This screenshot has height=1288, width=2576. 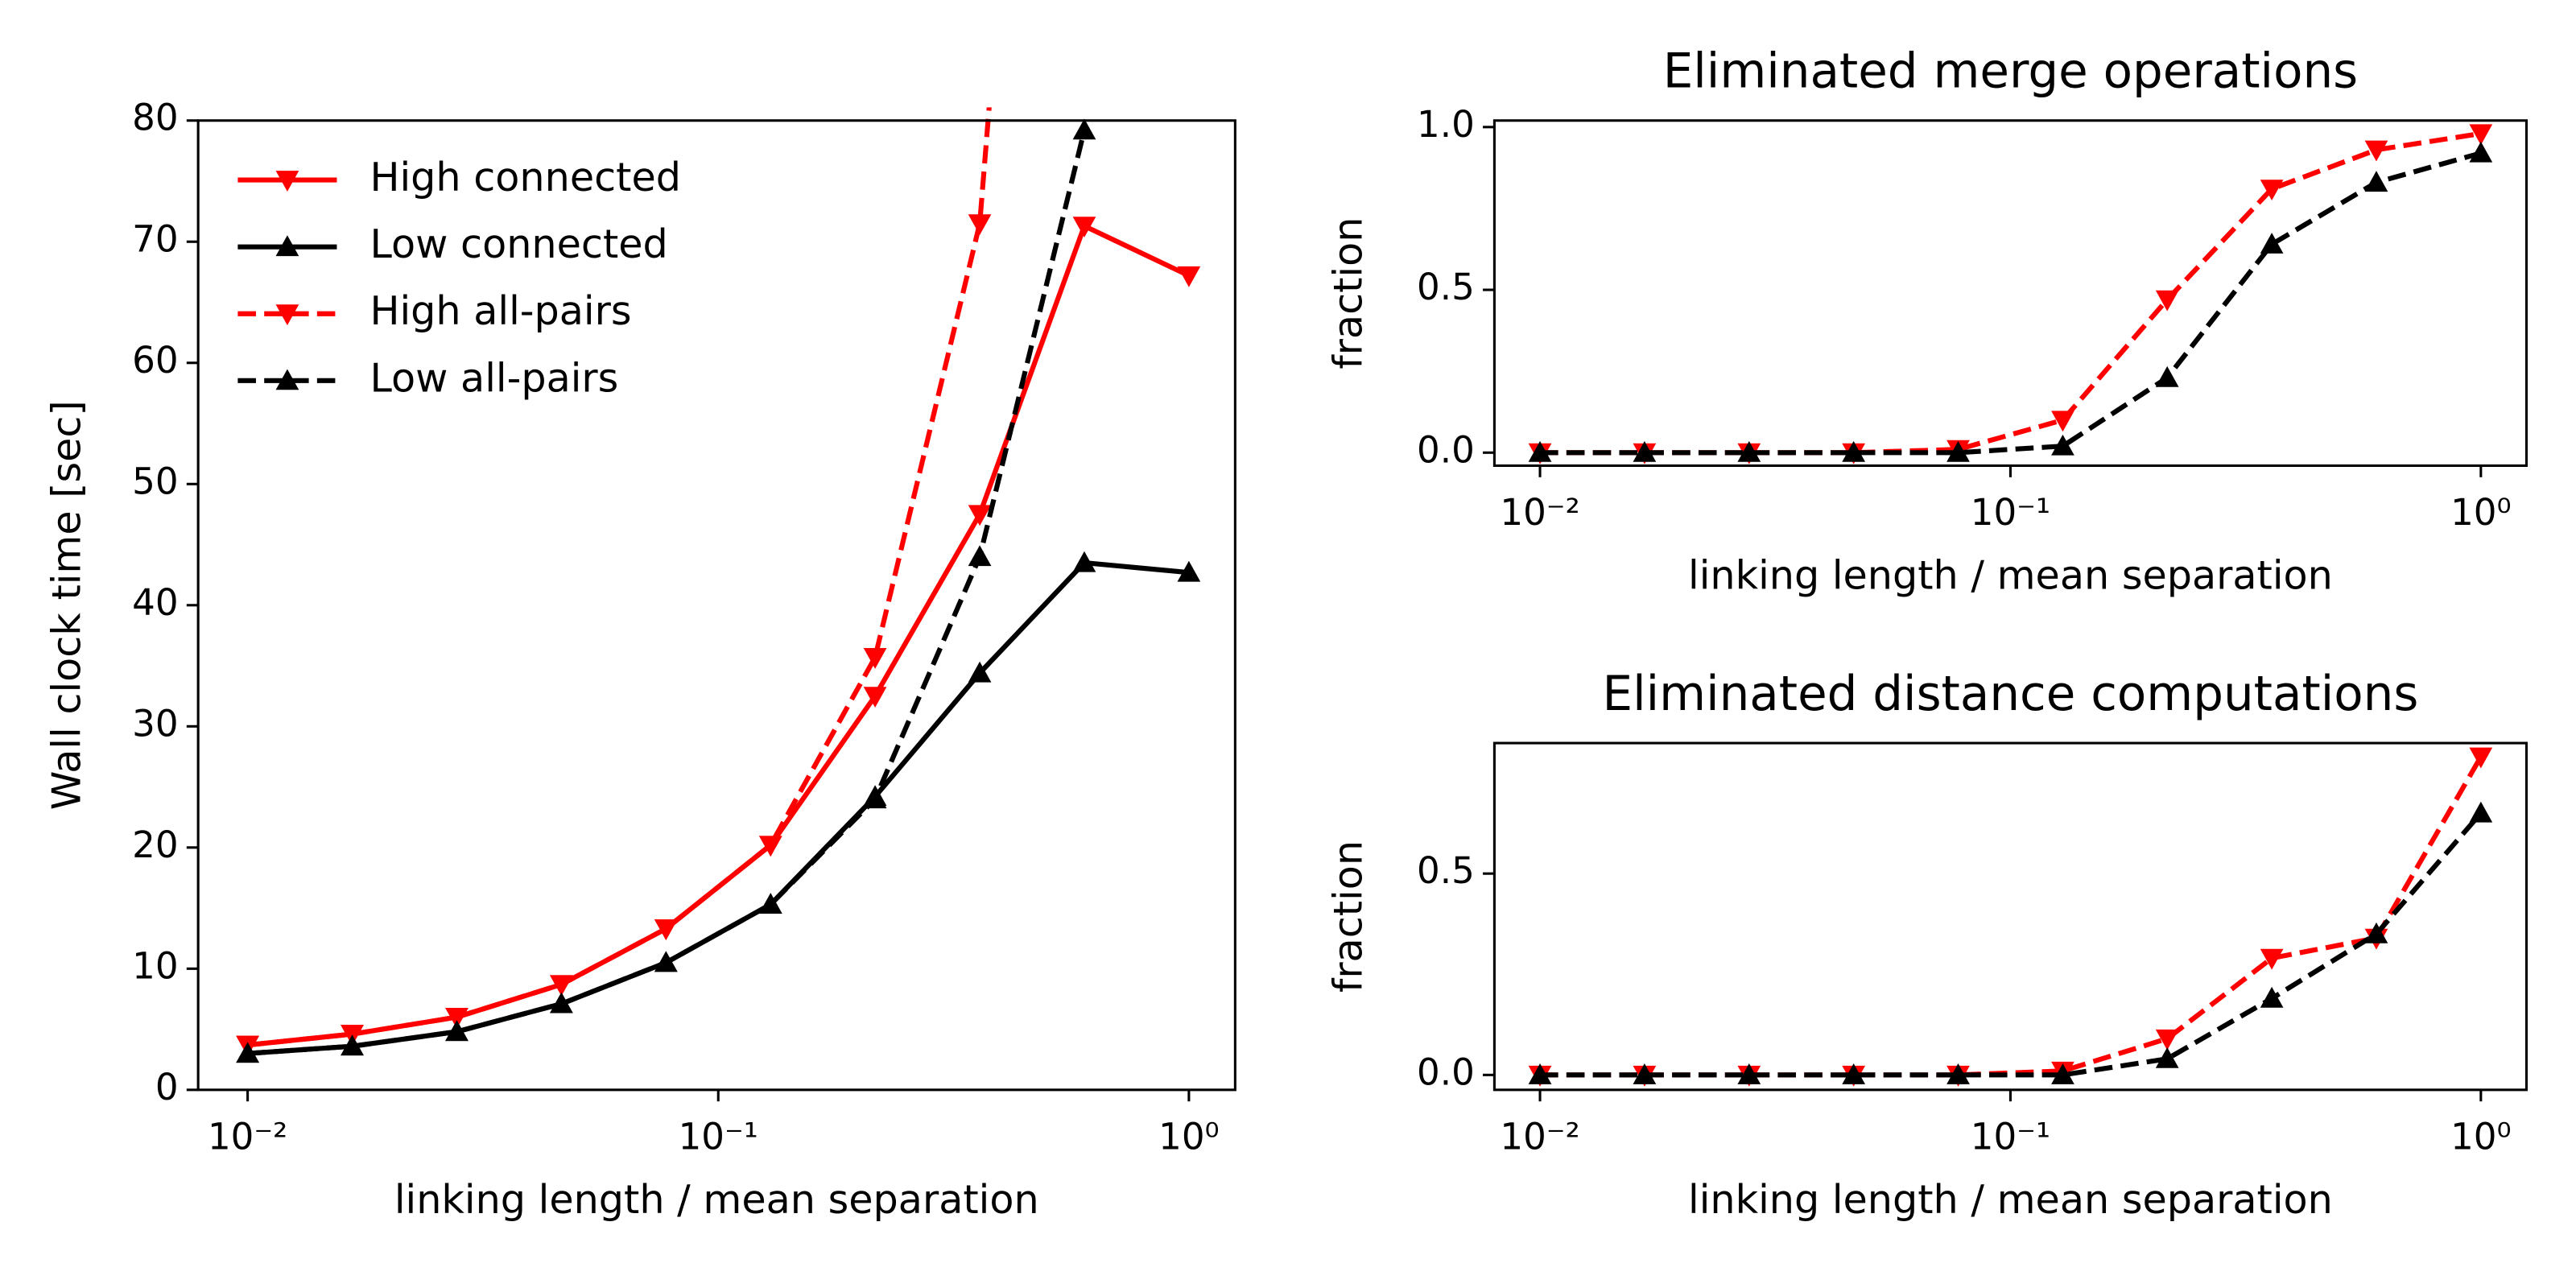 I want to click on chart-title: Eliminated distance computations, so click(x=2011, y=694).